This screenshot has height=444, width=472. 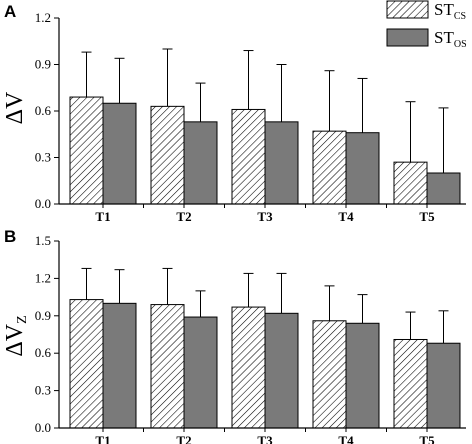 I want to click on panel-b-ylabel-sub: Z, so click(x=22, y=319).